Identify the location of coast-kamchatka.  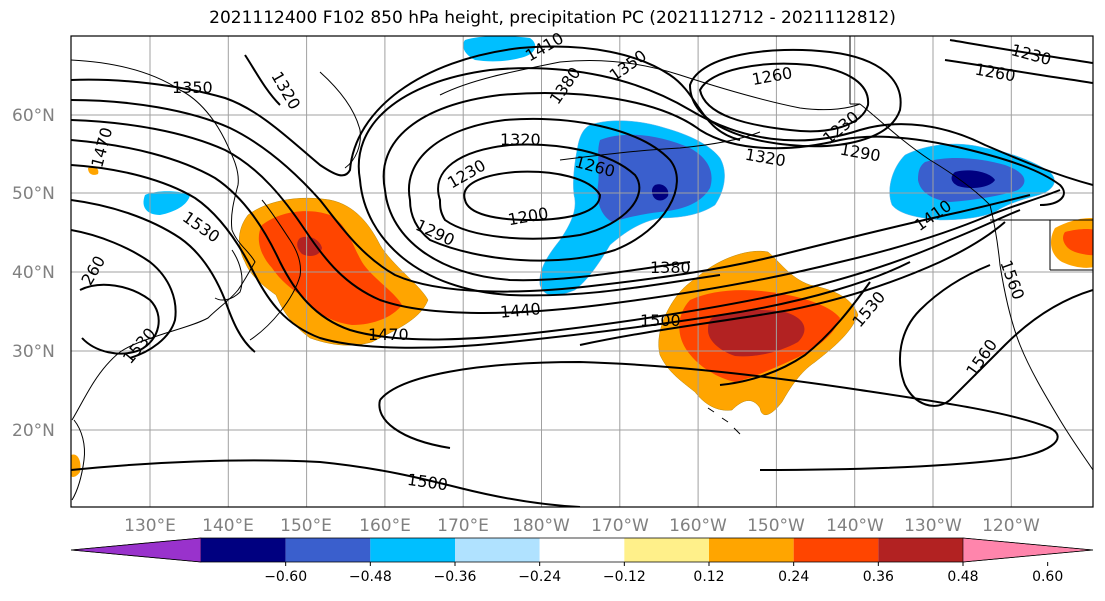
(340, 120).